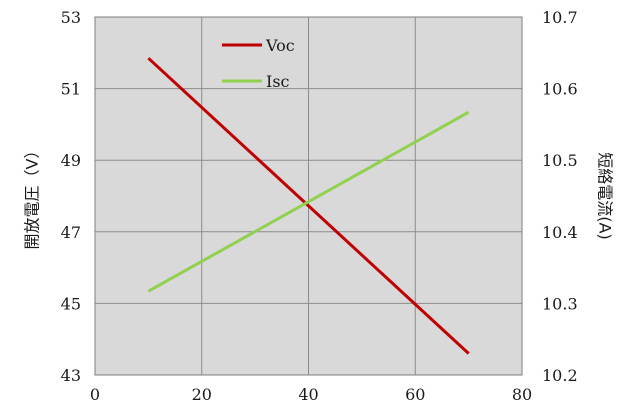 This screenshot has height=414, width=619. Describe the element at coordinates (560, 375) in the screenshot. I see `y-right-tick-label: 10.2` at that location.